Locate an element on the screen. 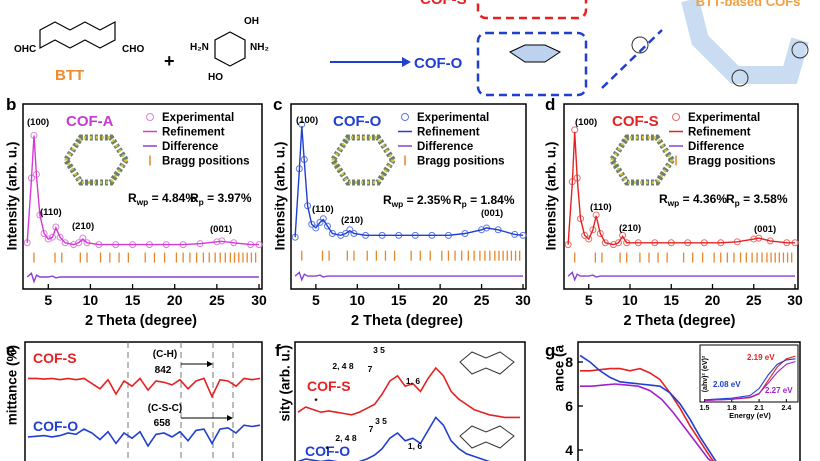 Image resolution: width=820 pixels, height=461 pixels. x-tick-label: 15 is located at coordinates (671, 300).